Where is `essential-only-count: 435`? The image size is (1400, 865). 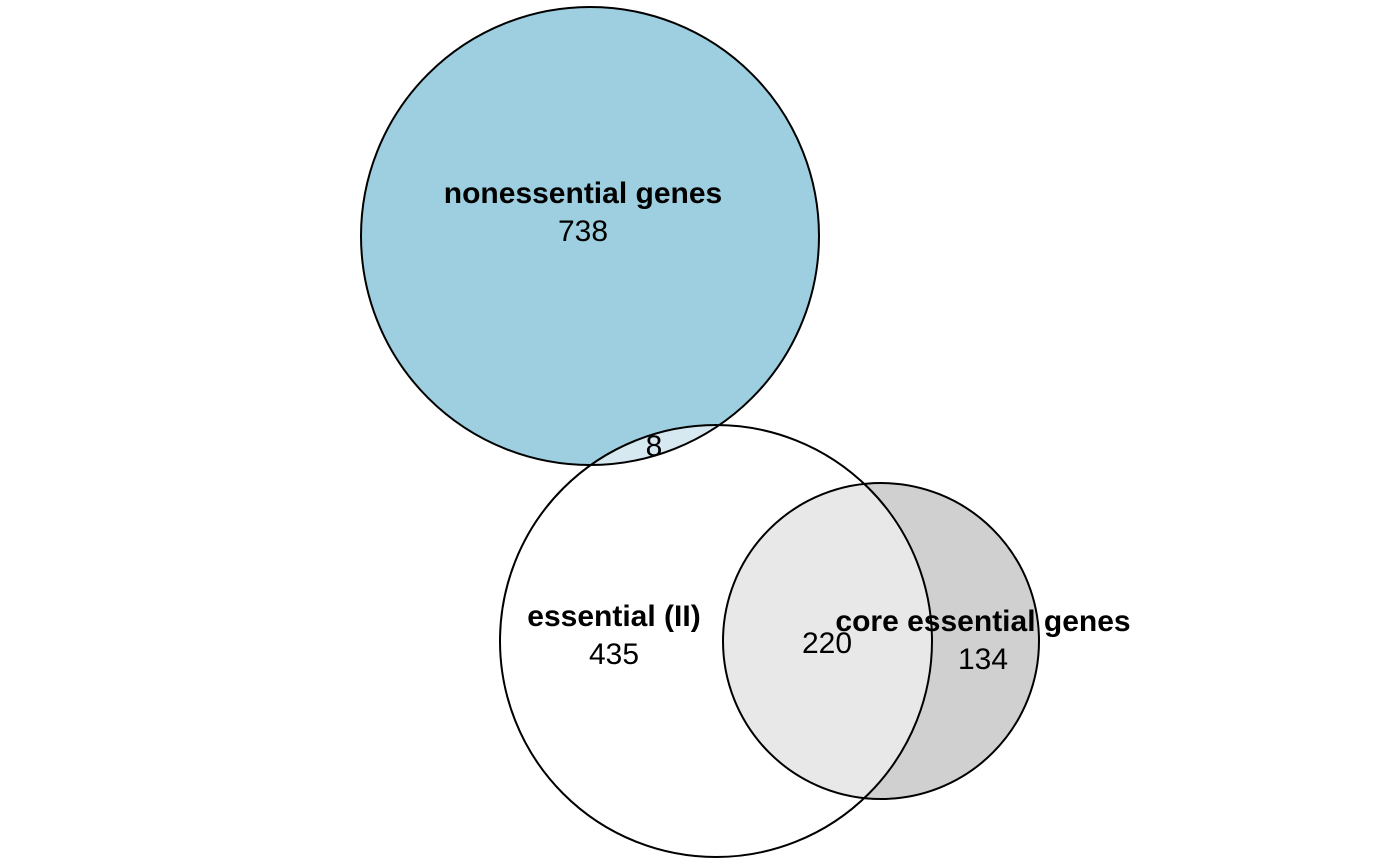 essential-only-count: 435 is located at coordinates (614, 654).